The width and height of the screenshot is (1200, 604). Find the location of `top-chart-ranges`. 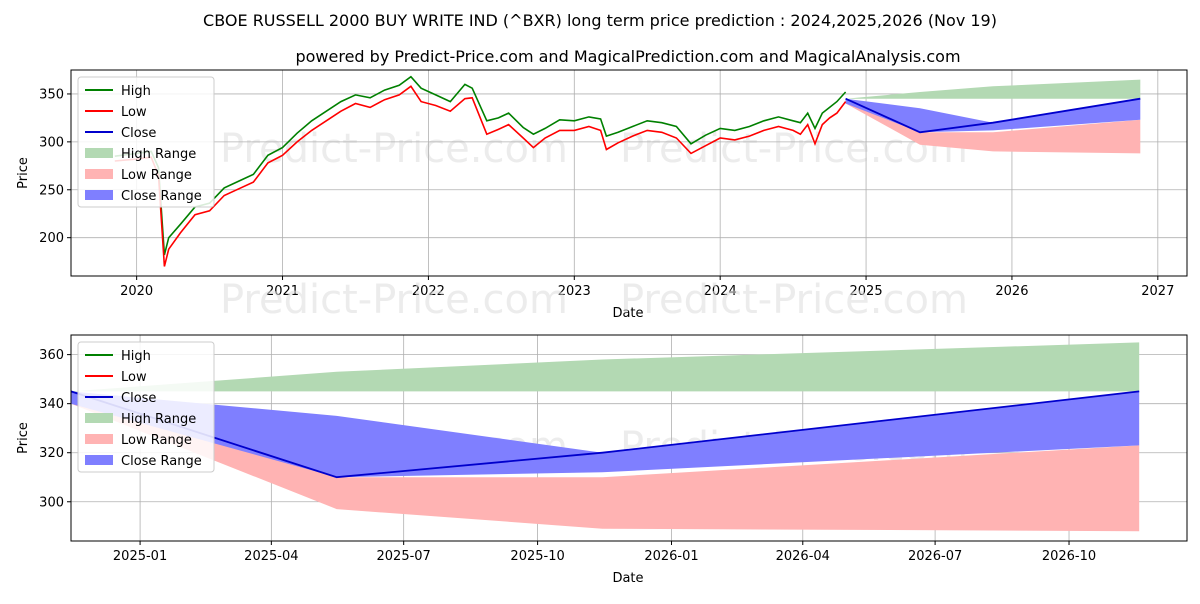

top-chart-ranges is located at coordinates (993, 116).